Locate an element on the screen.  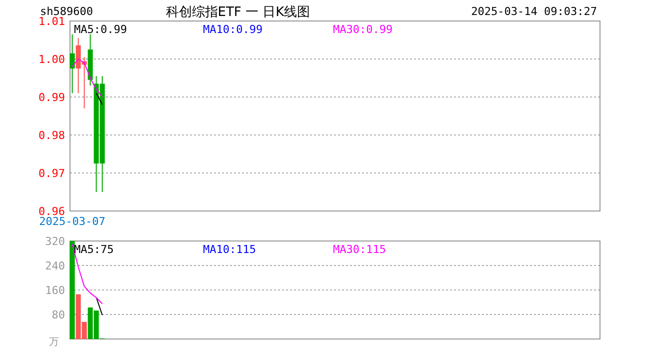
y-tick-label: 0.99 is located at coordinates (51, 97).